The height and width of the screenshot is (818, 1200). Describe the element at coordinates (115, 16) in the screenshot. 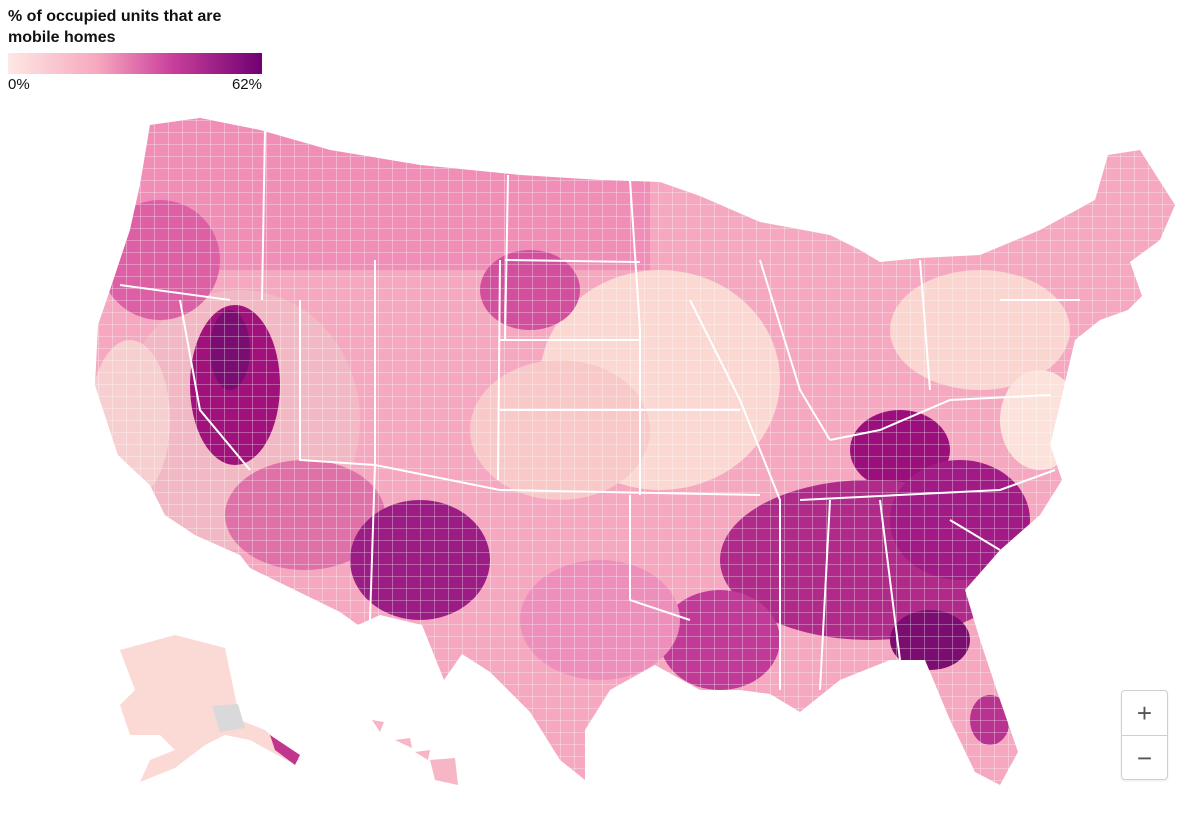

I see `legend-title-line1: % of occupied units that are` at that location.